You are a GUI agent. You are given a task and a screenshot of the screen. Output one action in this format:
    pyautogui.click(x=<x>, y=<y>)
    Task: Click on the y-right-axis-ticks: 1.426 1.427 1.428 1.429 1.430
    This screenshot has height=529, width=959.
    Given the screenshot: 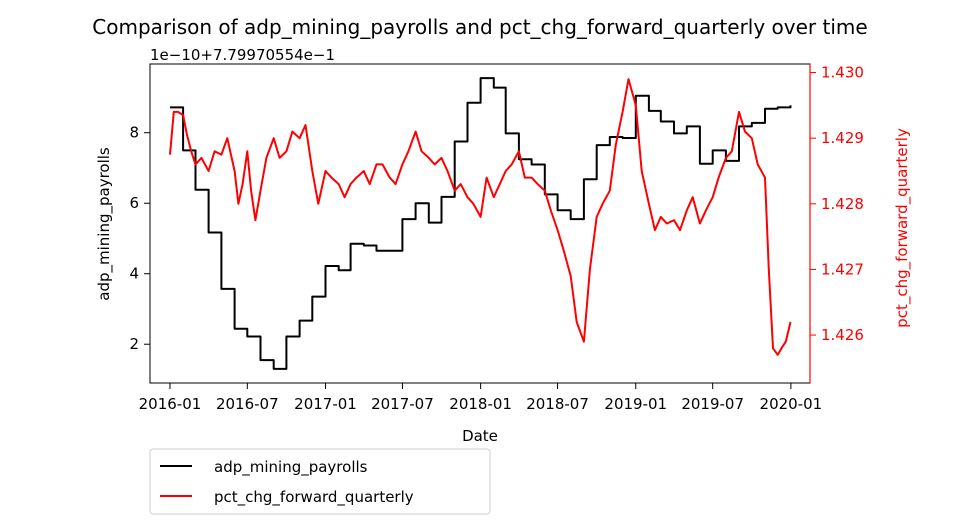 What is the action you would take?
    pyautogui.click(x=836, y=223)
    